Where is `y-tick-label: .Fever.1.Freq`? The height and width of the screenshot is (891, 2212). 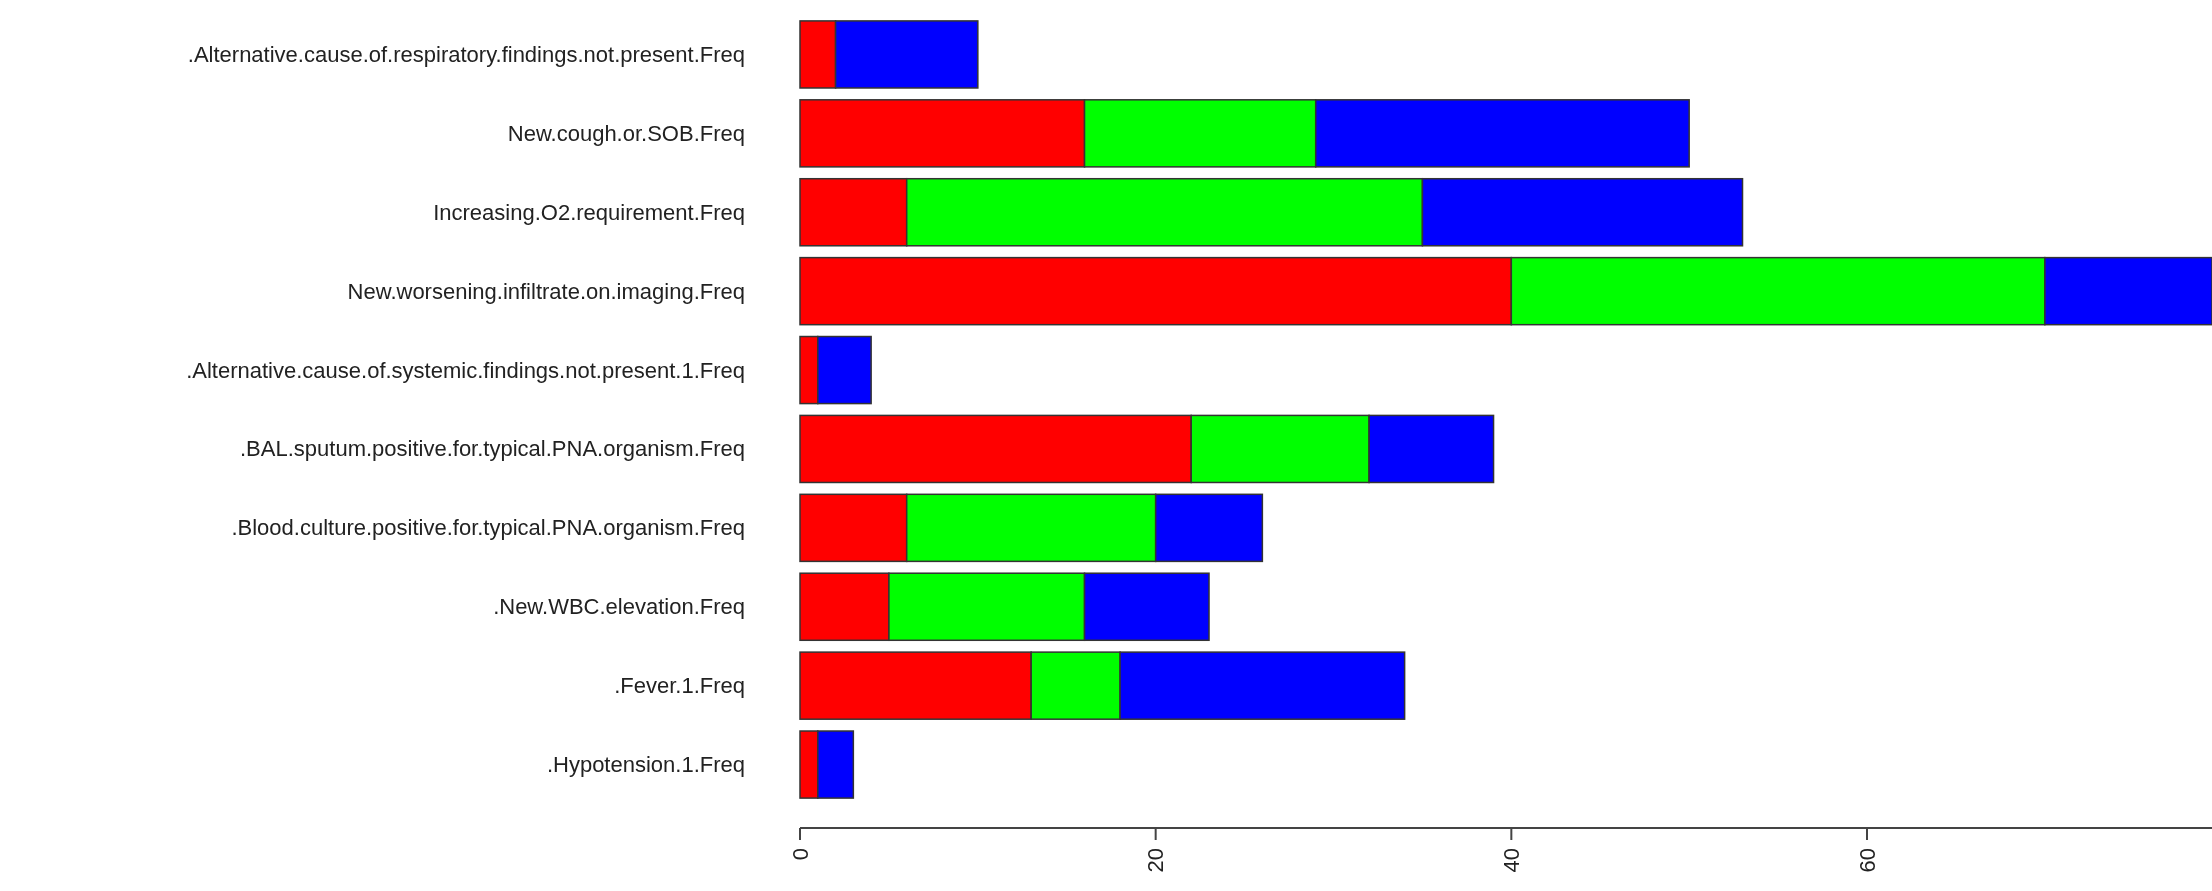
y-tick-label: .Fever.1.Freq is located at coordinates (679, 686).